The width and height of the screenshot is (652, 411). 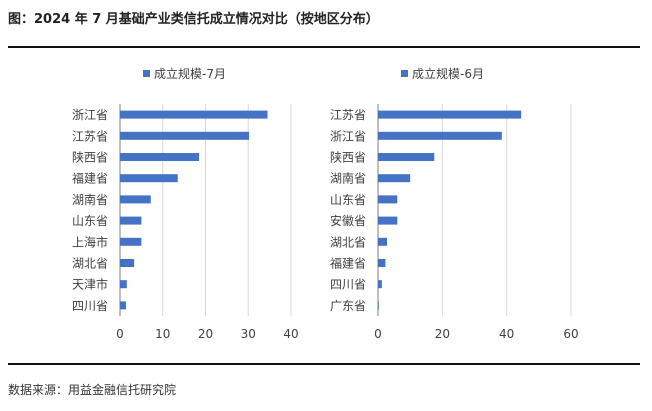 I want to click on category-label: 安徽省, so click(x=348, y=220).